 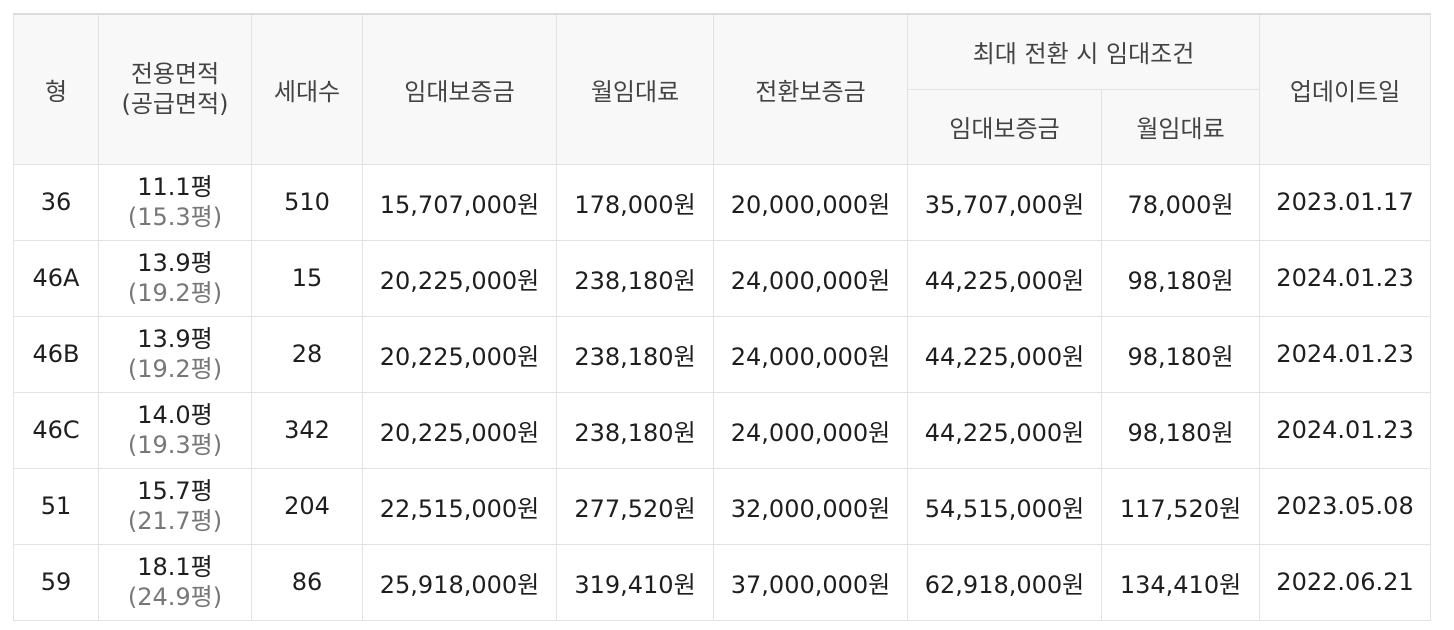 What do you see at coordinates (1345, 506) in the screenshot?
I see `cell-updated-date: 2023.05.08` at bounding box center [1345, 506].